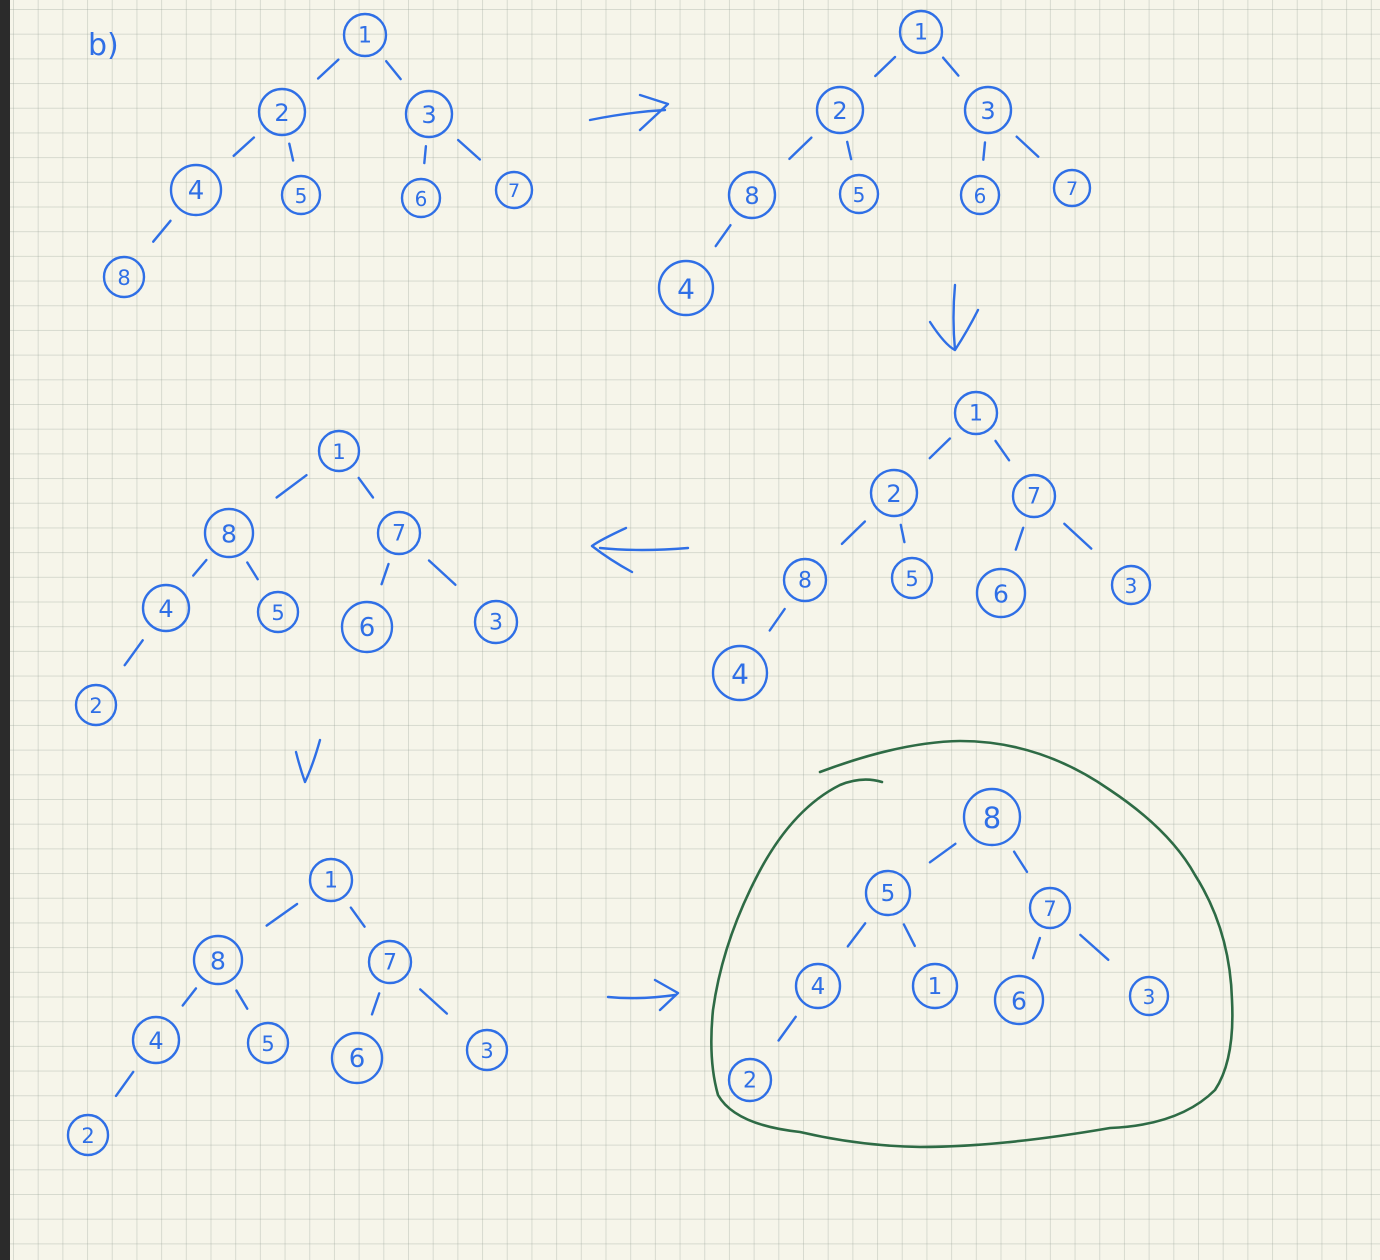 The height and width of the screenshot is (1260, 1380). I want to click on tree-step-4: 1 8 7 4 5 6 3 2, so click(296, 578).